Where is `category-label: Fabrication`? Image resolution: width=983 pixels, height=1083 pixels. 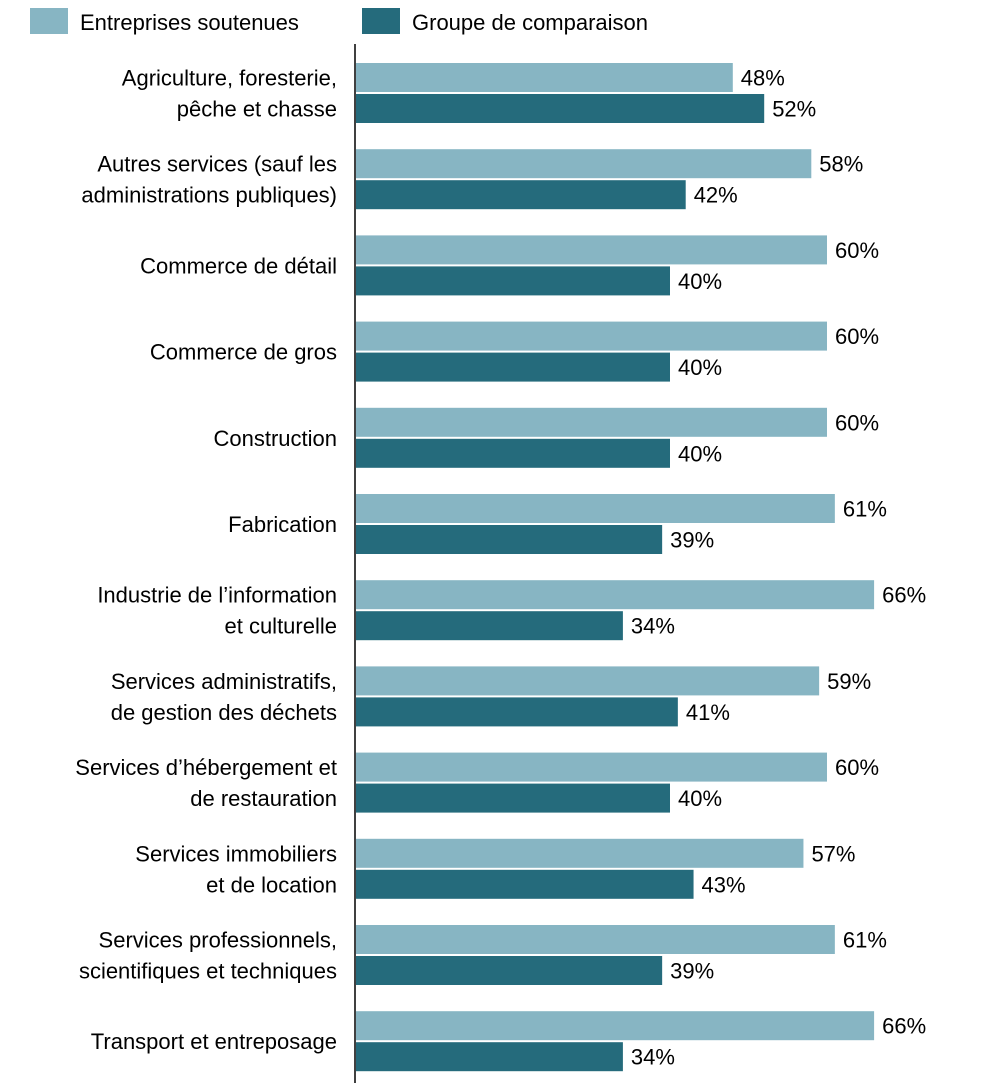
category-label: Fabrication is located at coordinates (282, 524).